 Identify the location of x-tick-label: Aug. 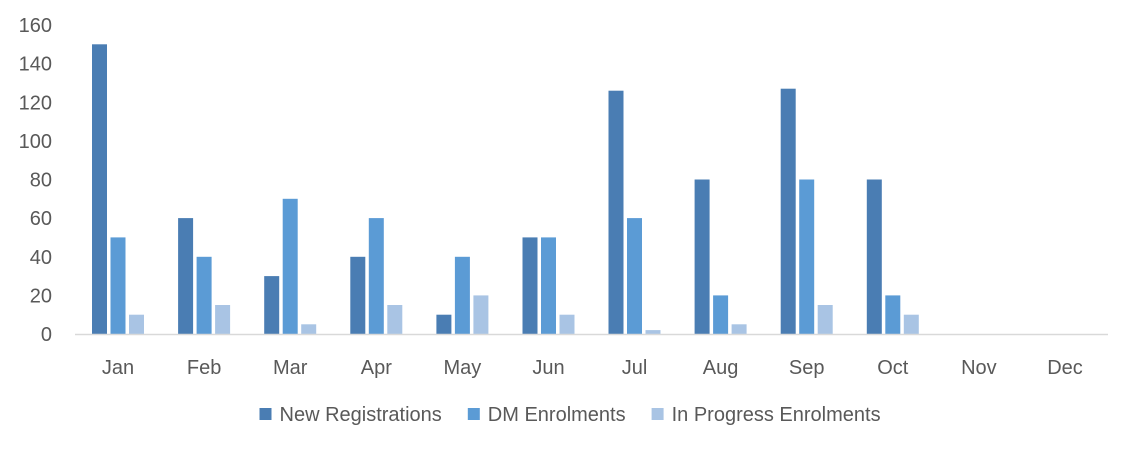
(721, 368).